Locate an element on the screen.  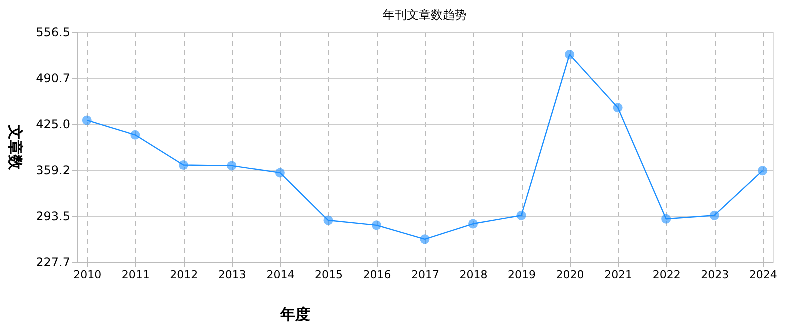
y-tick-label: 425.0 is located at coordinates (53, 124).